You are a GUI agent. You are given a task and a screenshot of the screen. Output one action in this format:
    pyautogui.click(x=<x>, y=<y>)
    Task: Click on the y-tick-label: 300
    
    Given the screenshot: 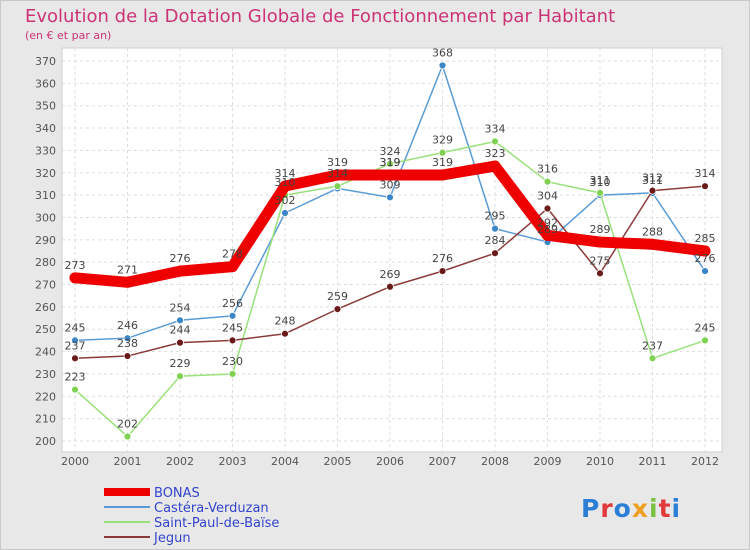 What is the action you would take?
    pyautogui.click(x=45, y=217)
    